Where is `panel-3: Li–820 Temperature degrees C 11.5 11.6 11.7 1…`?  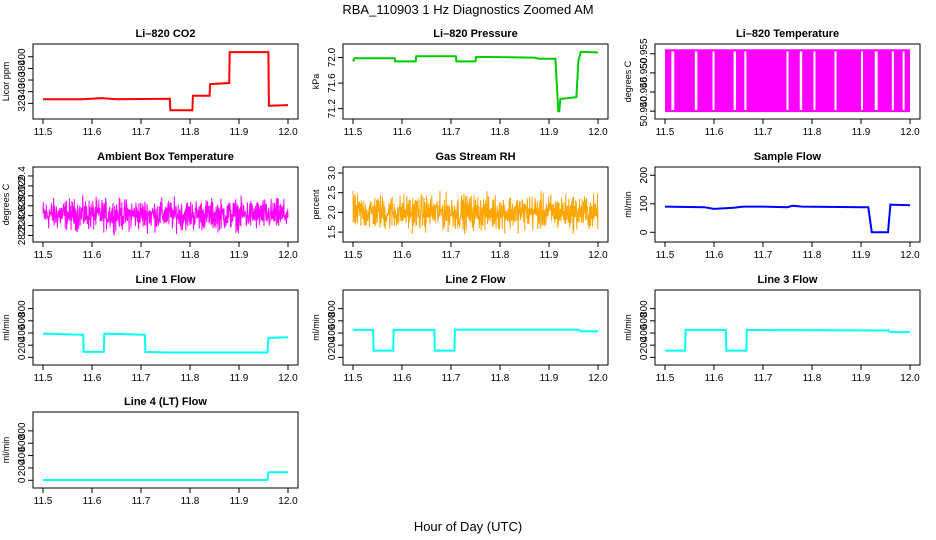 panel-3: Li–820 Temperature degrees C 11.5 11.6 11.7 1… is located at coordinates (772, 83).